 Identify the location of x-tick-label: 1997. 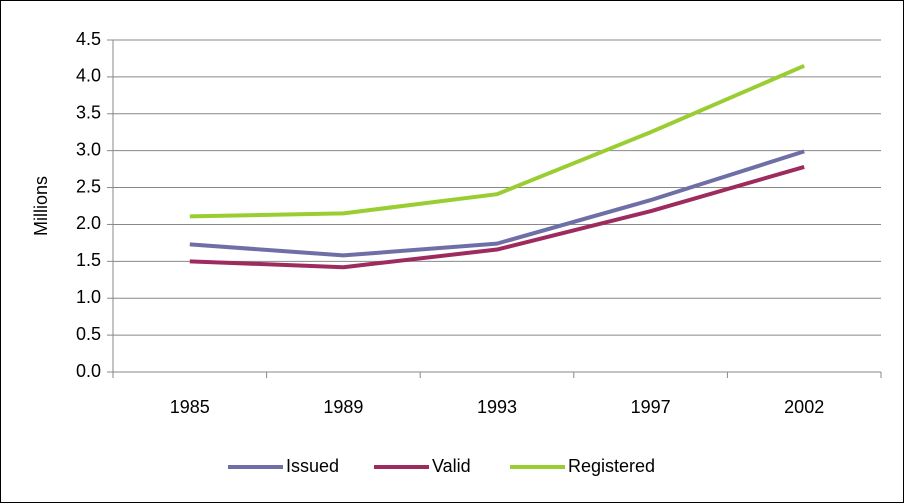
(651, 407).